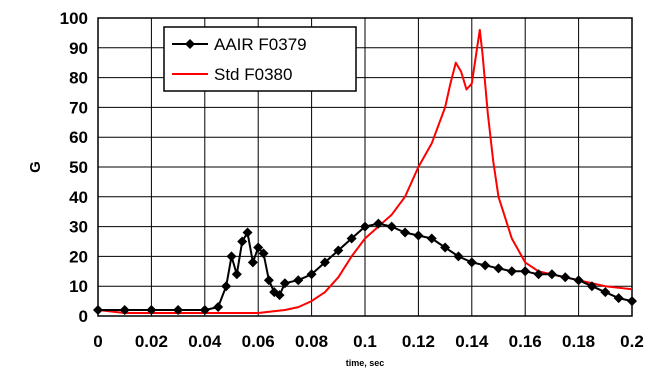  Describe the element at coordinates (253, 74) in the screenshot. I see `legend-entry-std: Std F0380` at that location.